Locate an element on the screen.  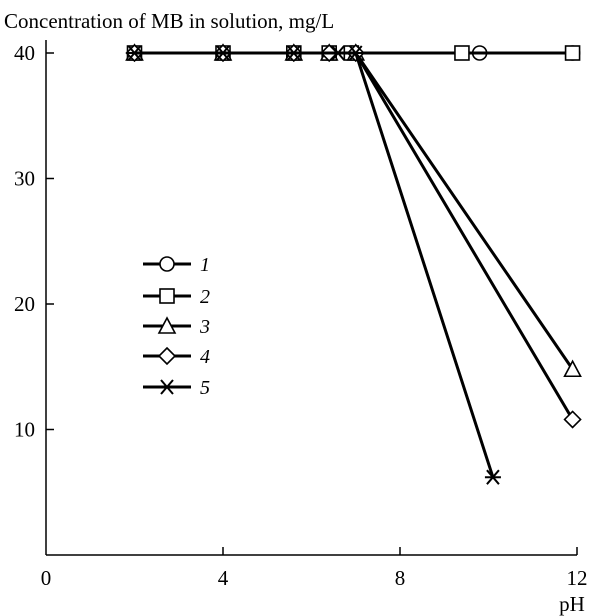
legend-label: 5 is located at coordinates (205, 388).